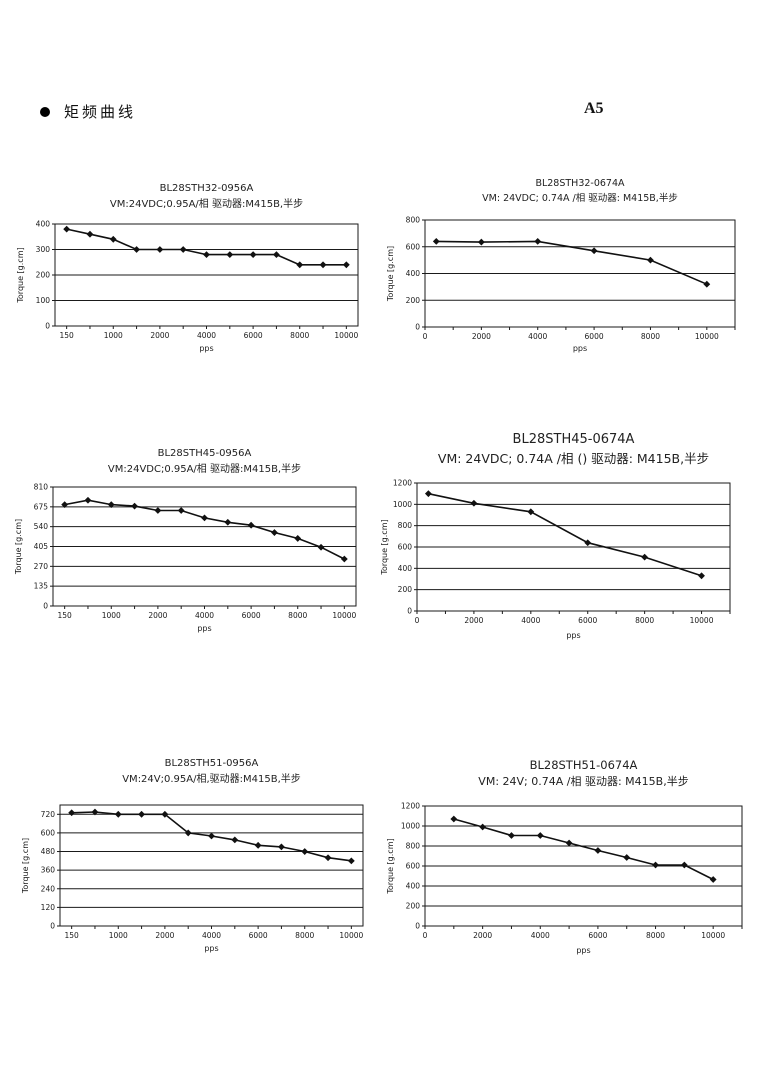 The width and height of the screenshot is (770, 1089). Describe the element at coordinates (43, 300) in the screenshot. I see `y-tick-label: 100` at that location.